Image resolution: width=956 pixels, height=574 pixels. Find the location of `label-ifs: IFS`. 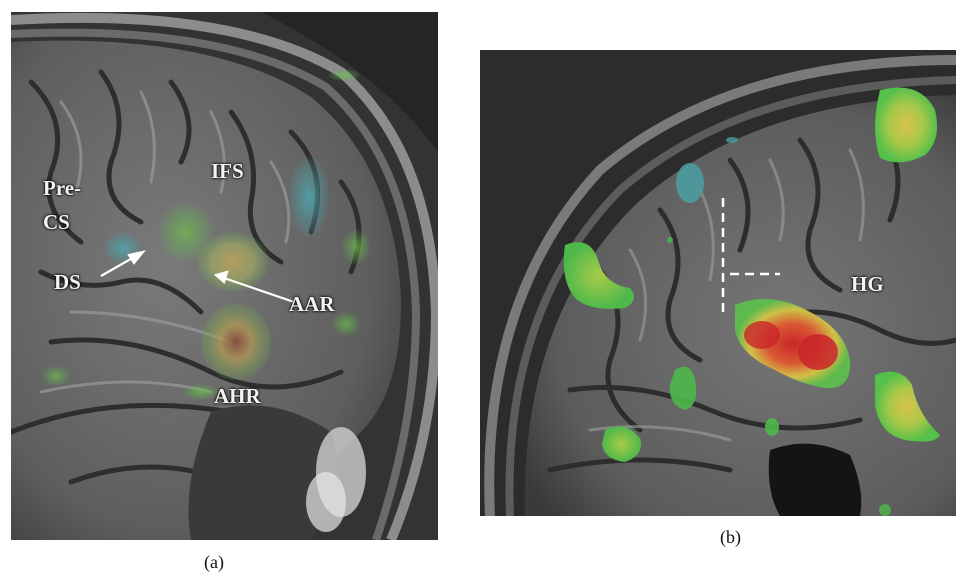

label-ifs: IFS is located at coordinates (227, 171).